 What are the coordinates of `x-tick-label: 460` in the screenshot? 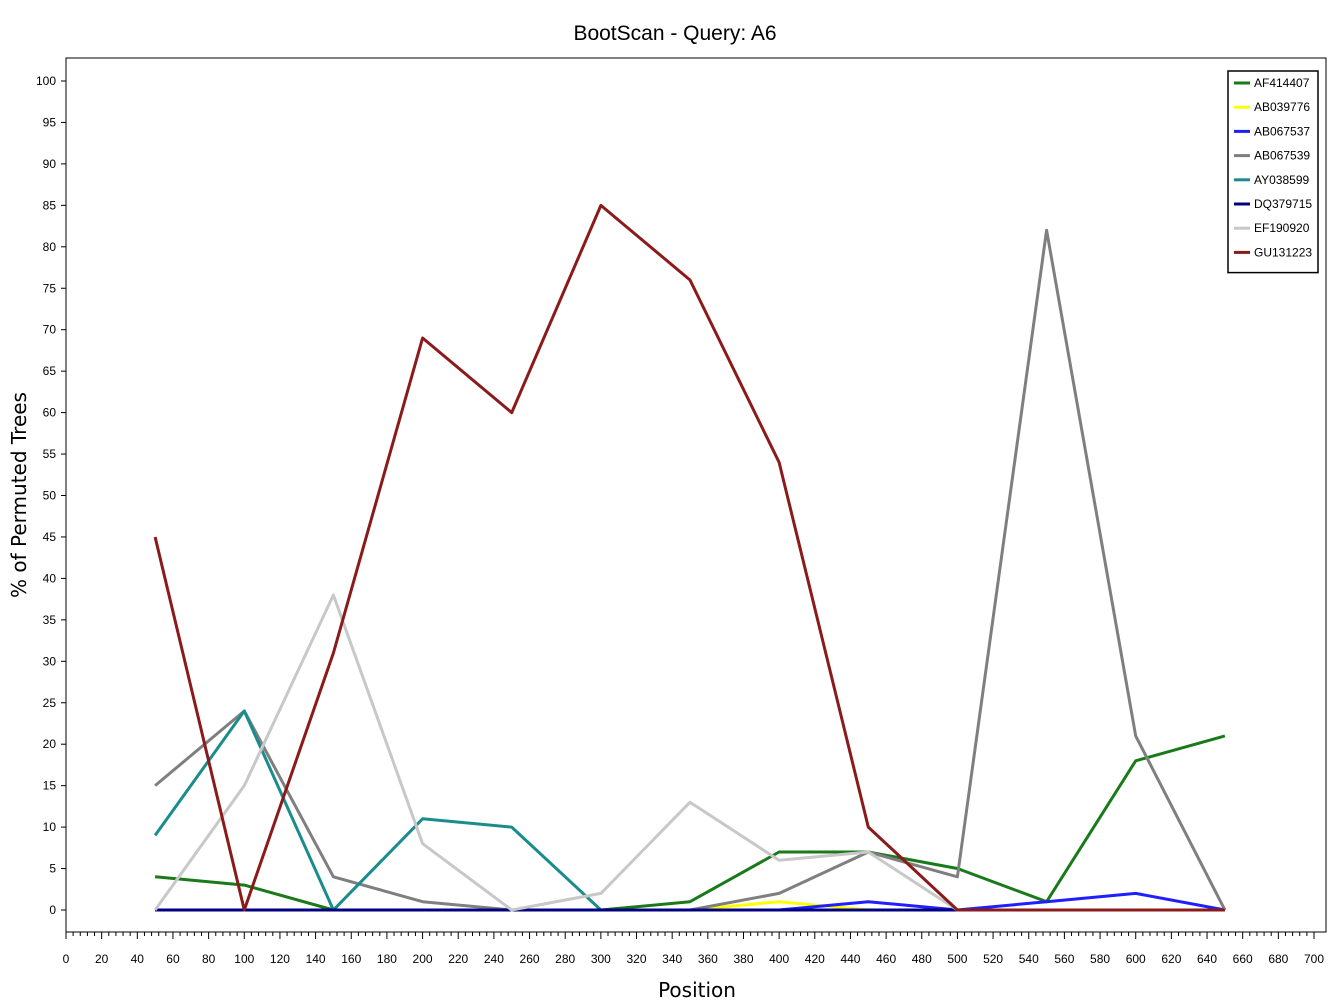 It's located at (886, 959).